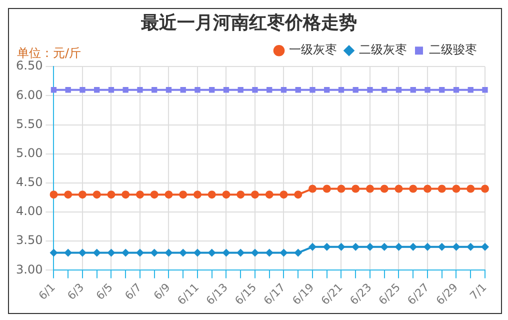  Describe the element at coordinates (453, 49) in the screenshot. I see `legend-label: 二级骏枣` at that location.